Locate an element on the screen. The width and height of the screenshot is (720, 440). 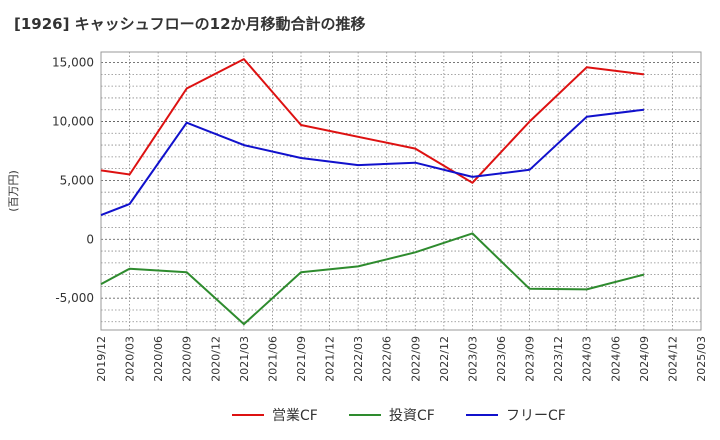
x-tick-label: 2021/06 is located at coordinates (272, 359).